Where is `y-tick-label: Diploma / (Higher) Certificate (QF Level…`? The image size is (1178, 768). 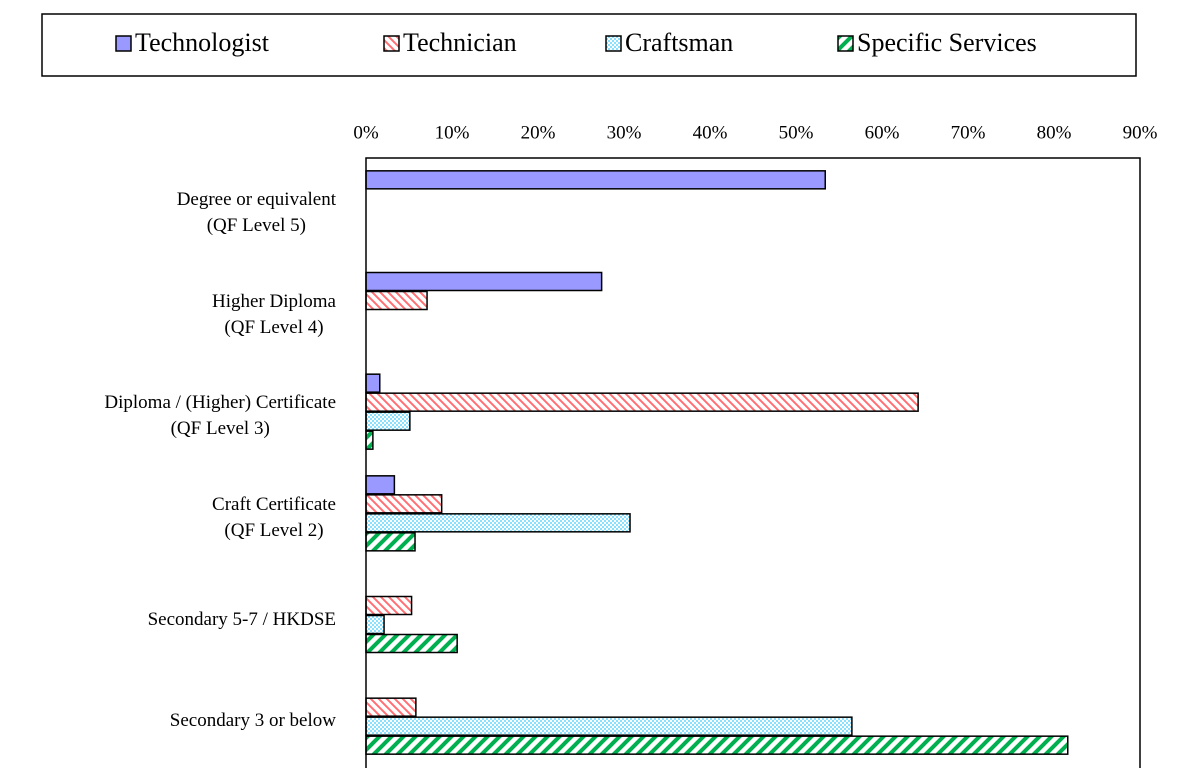 y-tick-label: Diploma / (Higher) Certificate (QF Level… is located at coordinates (220, 416).